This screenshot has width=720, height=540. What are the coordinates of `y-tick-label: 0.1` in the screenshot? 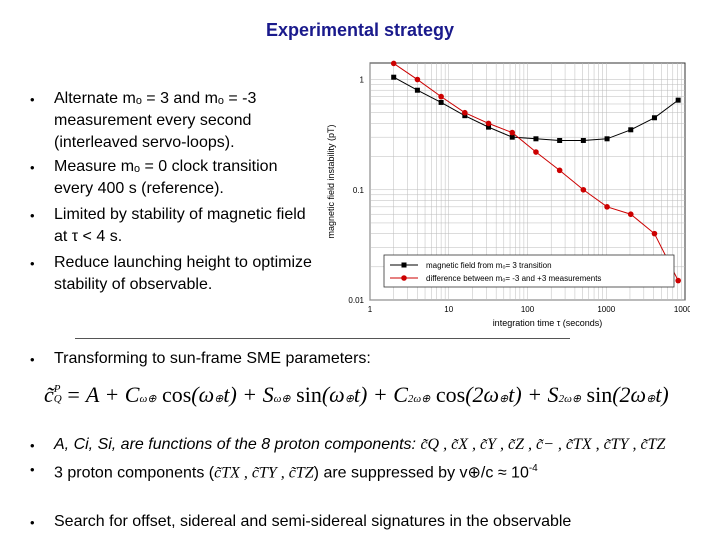 It's located at (359, 190).